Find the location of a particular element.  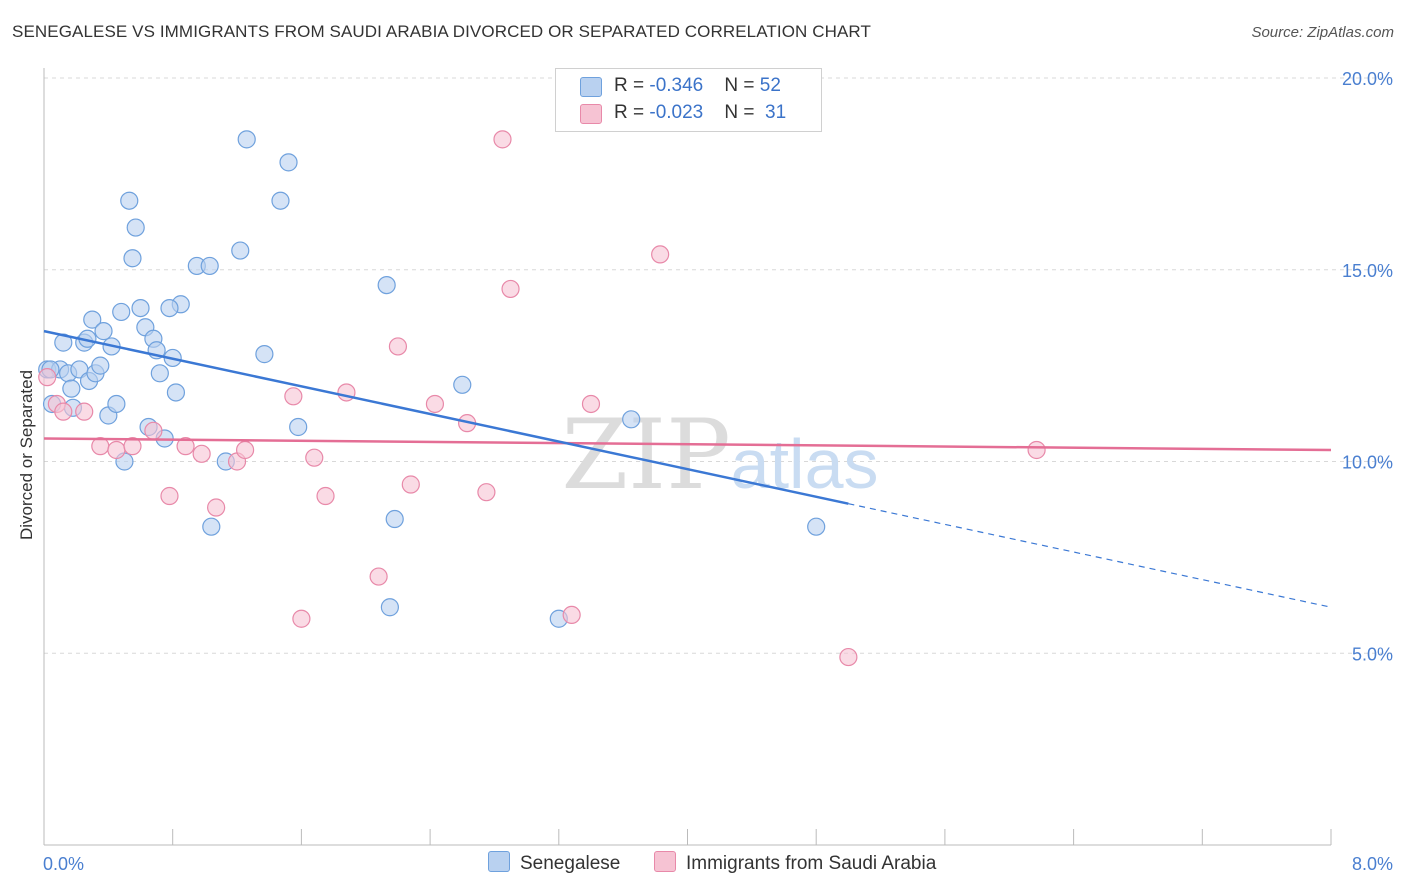

y-tick-label: 20.0% is located at coordinates (1367, 79).